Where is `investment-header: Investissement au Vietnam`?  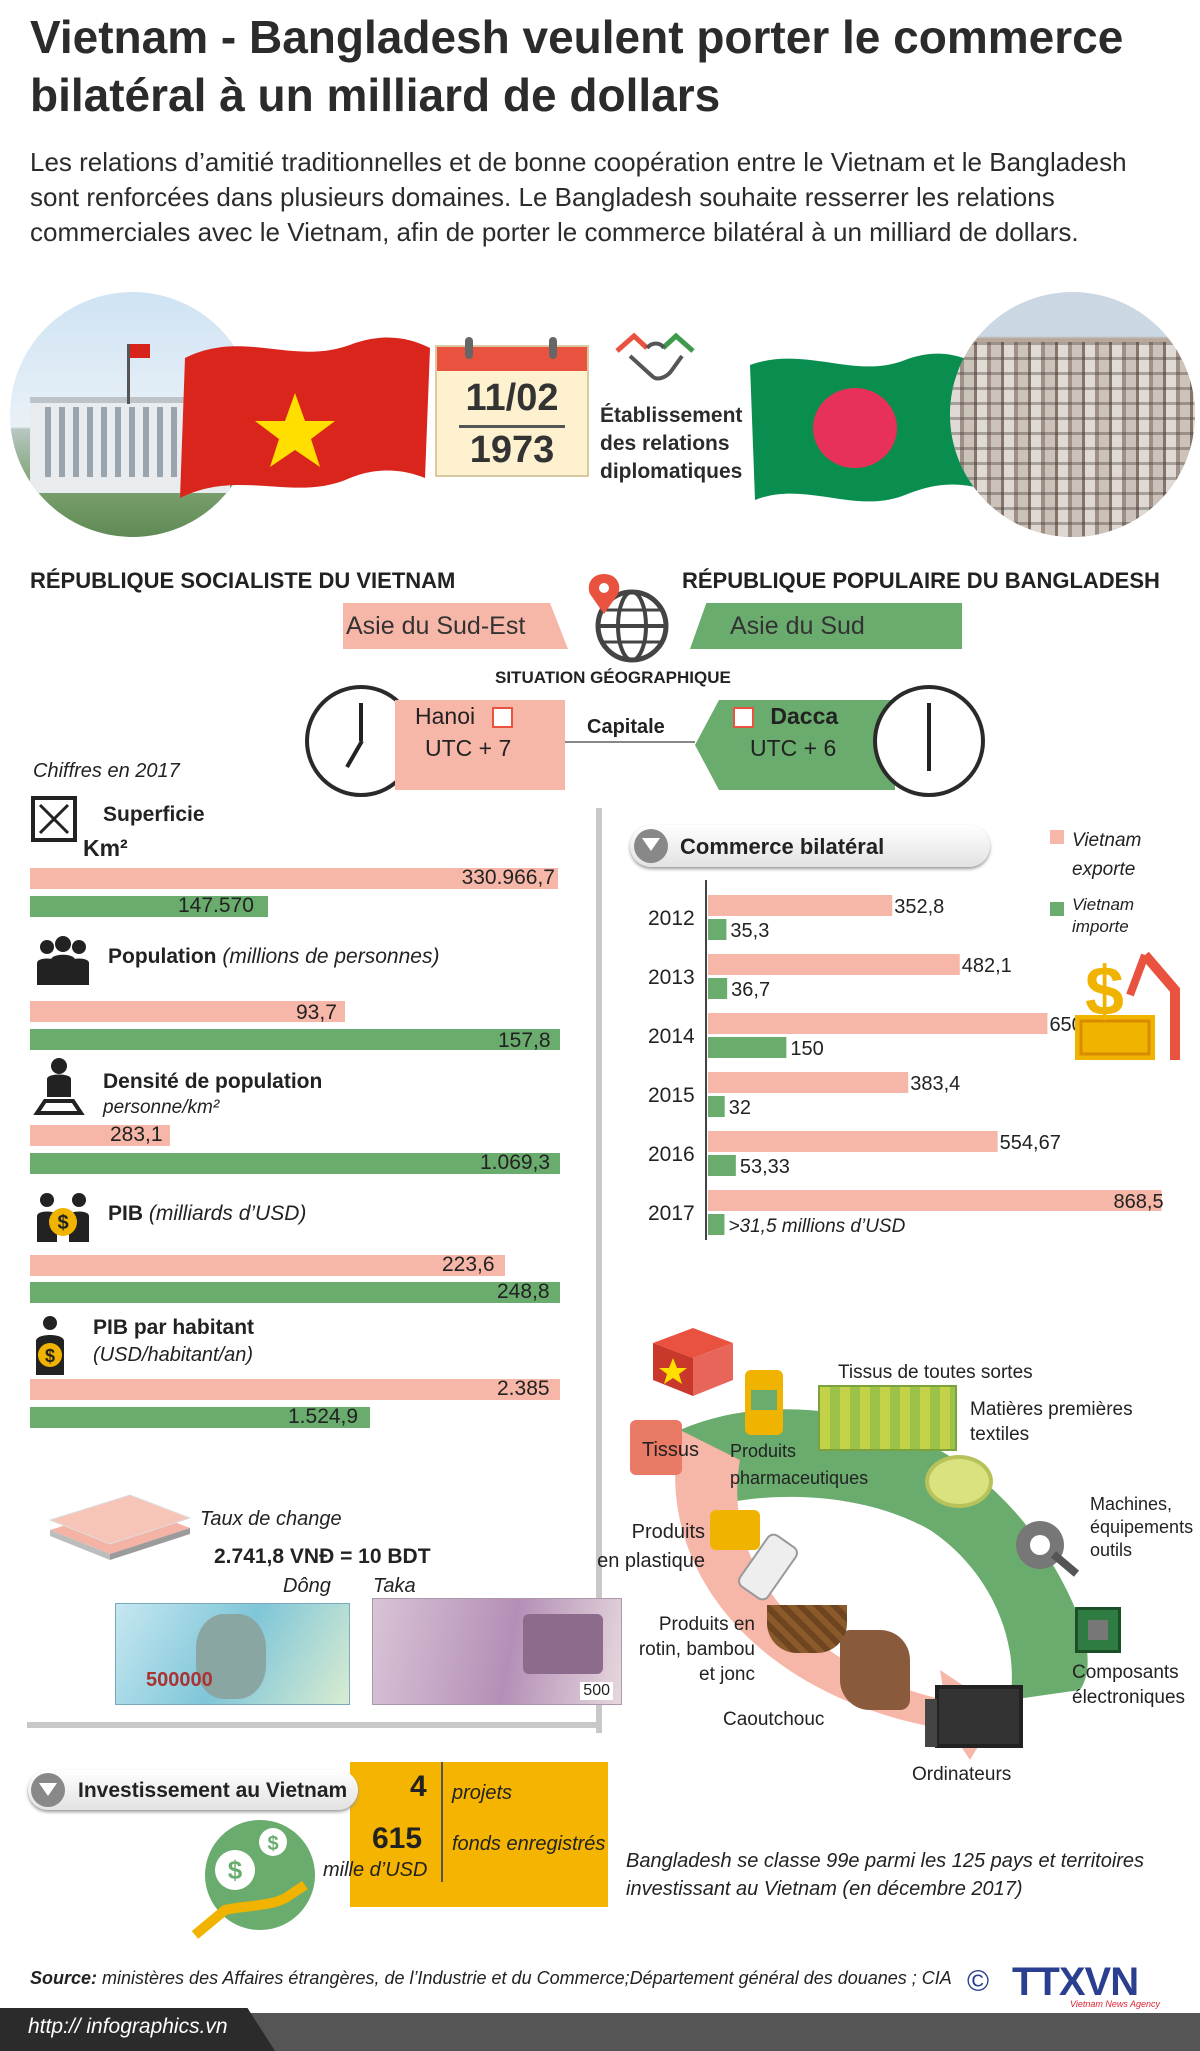
investment-header: Investissement au Vietnam is located at coordinates (193, 1790).